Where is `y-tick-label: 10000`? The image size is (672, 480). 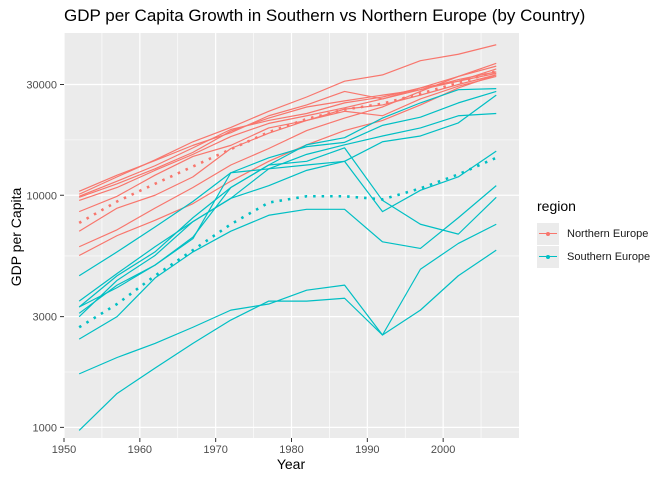 y-tick-label: 10000 is located at coordinates (41, 196).